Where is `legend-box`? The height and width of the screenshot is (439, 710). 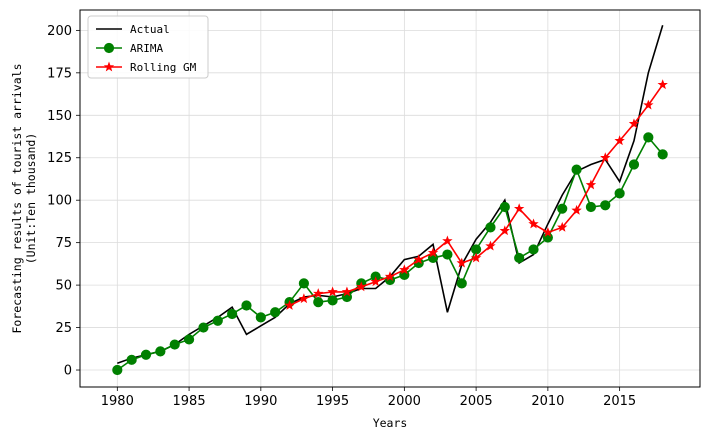
legend-box is located at coordinates (148, 47).